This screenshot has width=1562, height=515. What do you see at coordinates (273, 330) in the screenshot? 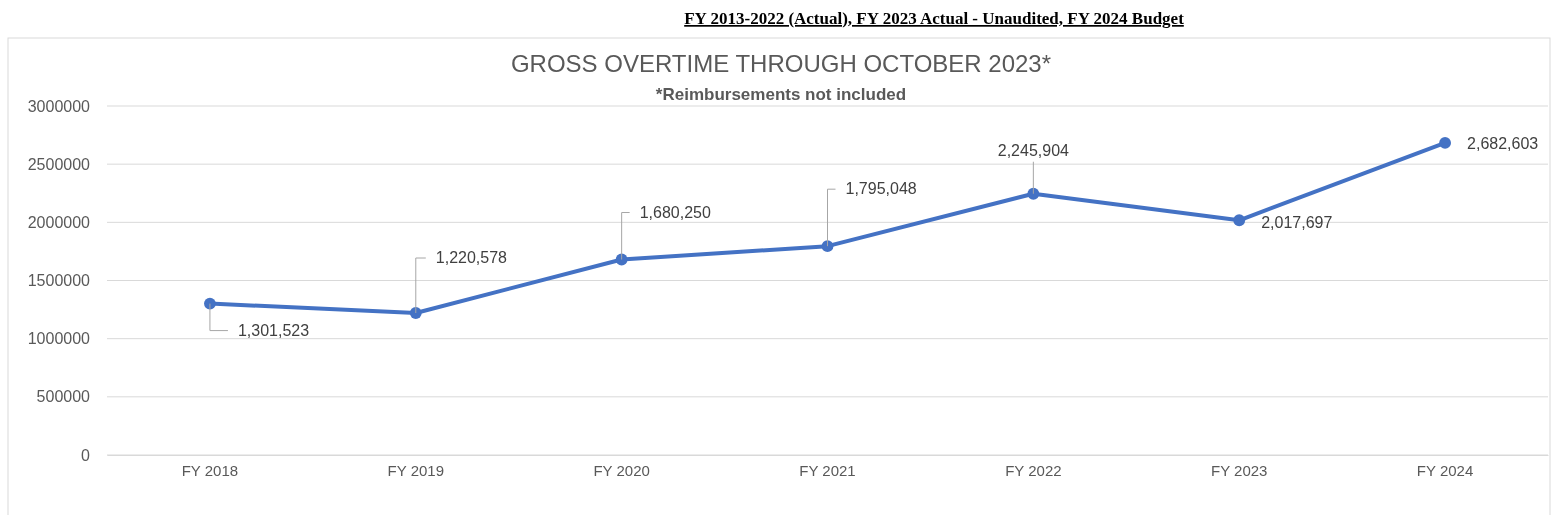
I see `data-label: 1,301,523` at bounding box center [273, 330].